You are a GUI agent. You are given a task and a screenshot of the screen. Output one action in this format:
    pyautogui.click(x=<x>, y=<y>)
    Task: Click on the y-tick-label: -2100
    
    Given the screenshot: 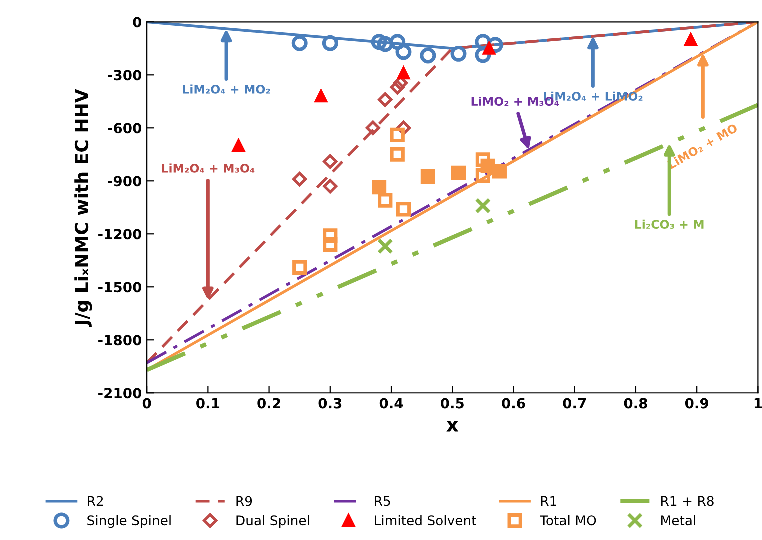 What is the action you would take?
    pyautogui.click(x=120, y=393)
    